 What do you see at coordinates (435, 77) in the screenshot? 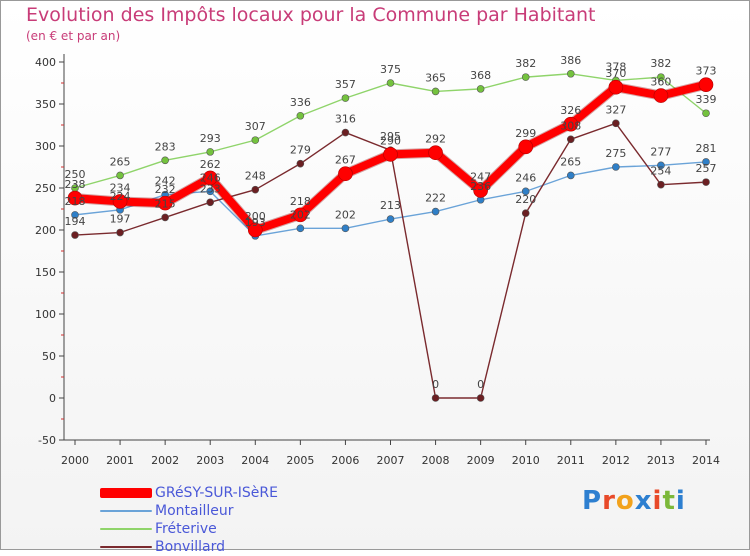
I see `data-label-fr-terive: 365` at bounding box center [435, 77].